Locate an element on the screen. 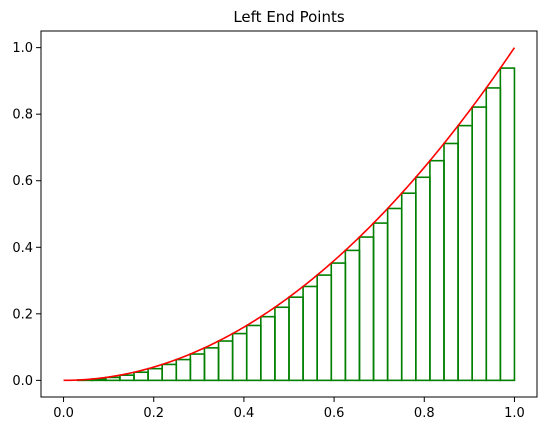 The width and height of the screenshot is (547, 433). x-tick-label: 0.0 is located at coordinates (63, 413).